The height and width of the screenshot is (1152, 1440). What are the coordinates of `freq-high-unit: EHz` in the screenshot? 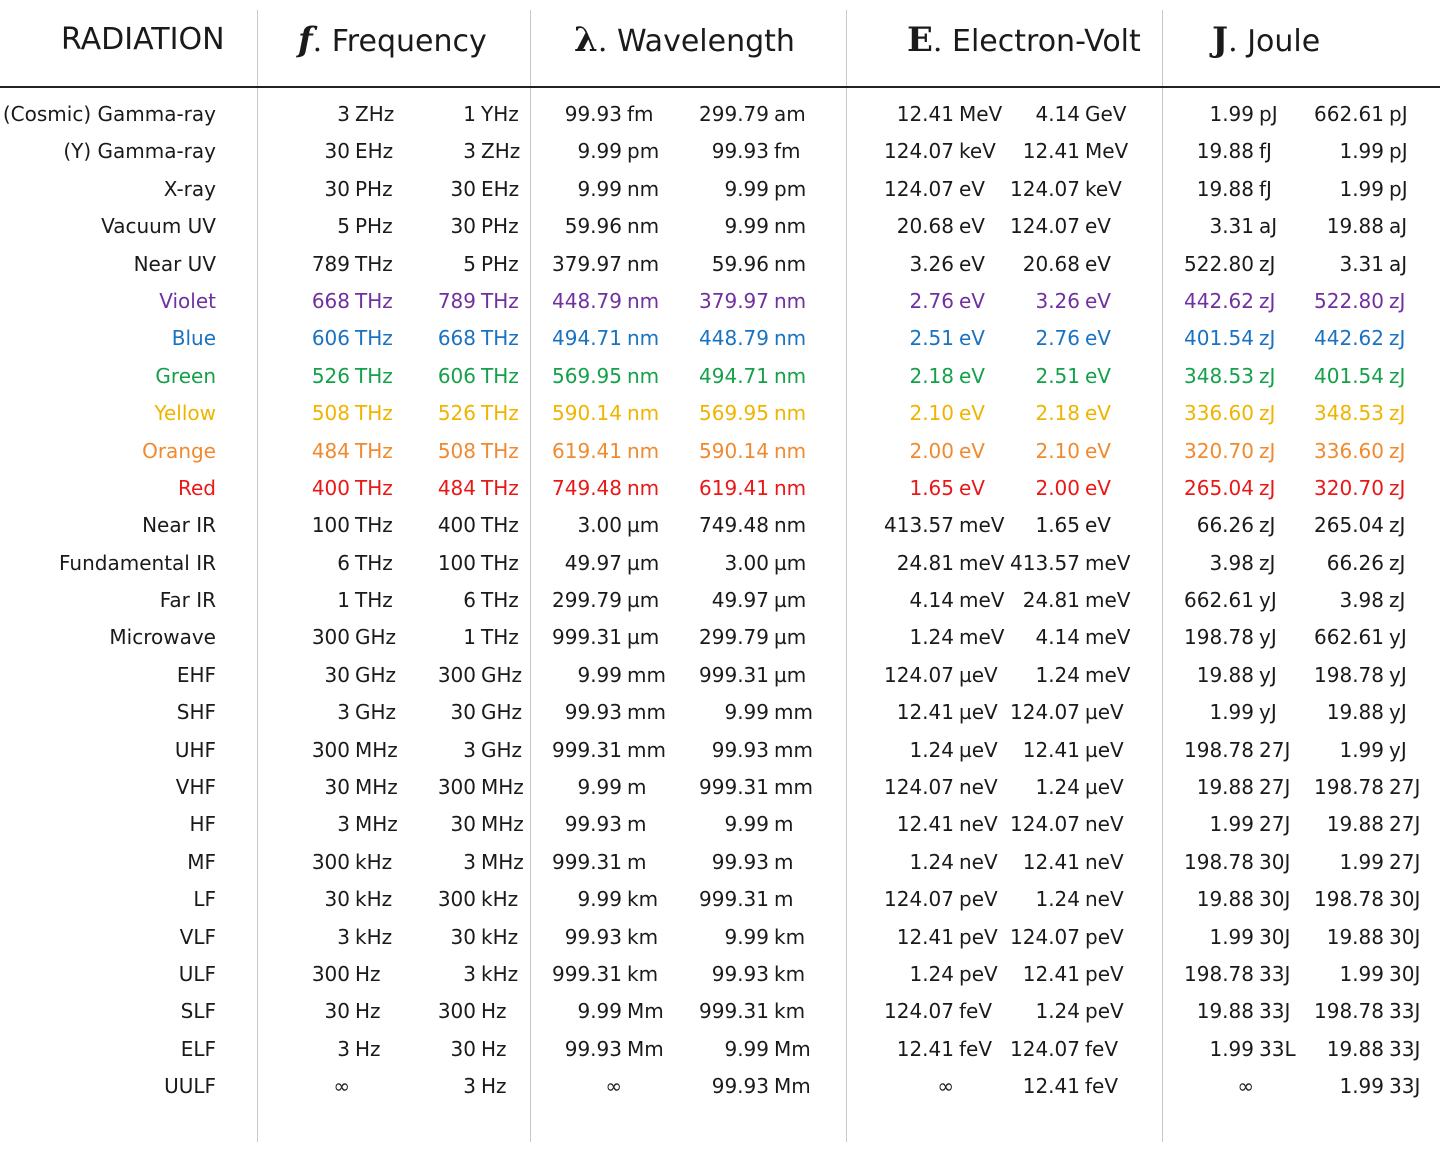 It's located at (500, 188).